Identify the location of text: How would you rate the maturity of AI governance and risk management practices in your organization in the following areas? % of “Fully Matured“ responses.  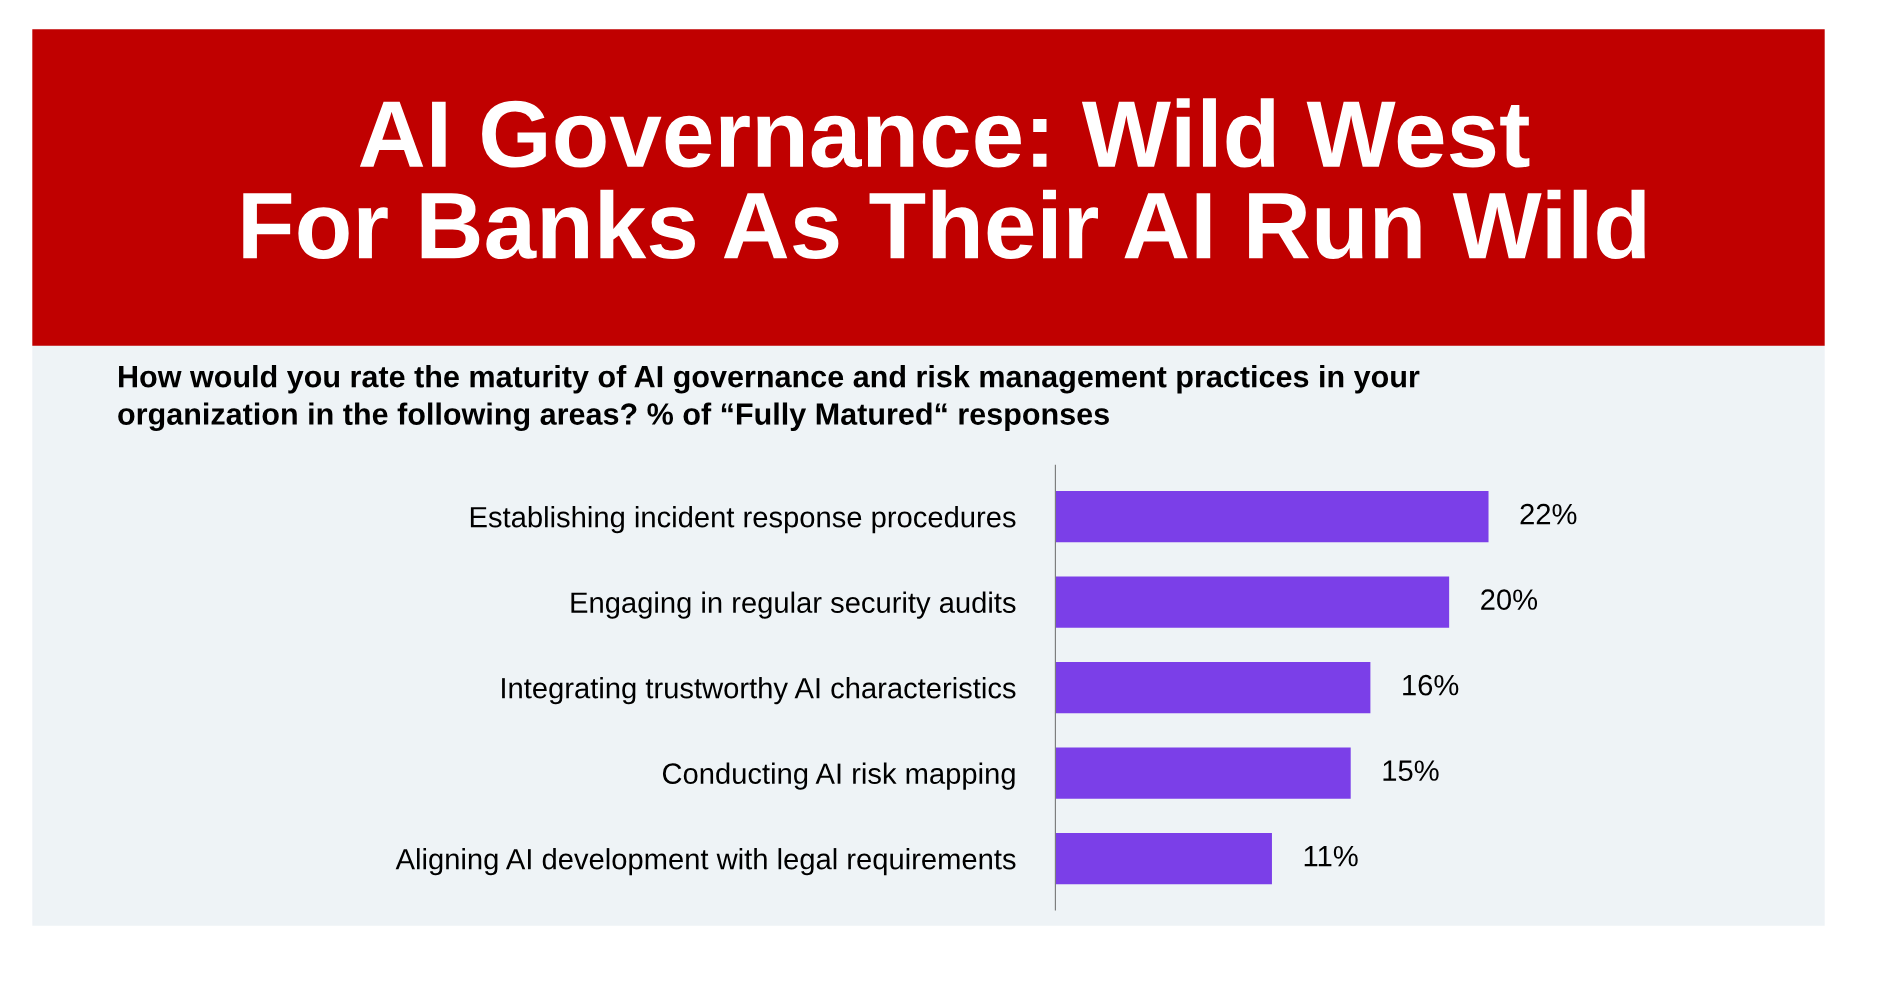
(769, 398).